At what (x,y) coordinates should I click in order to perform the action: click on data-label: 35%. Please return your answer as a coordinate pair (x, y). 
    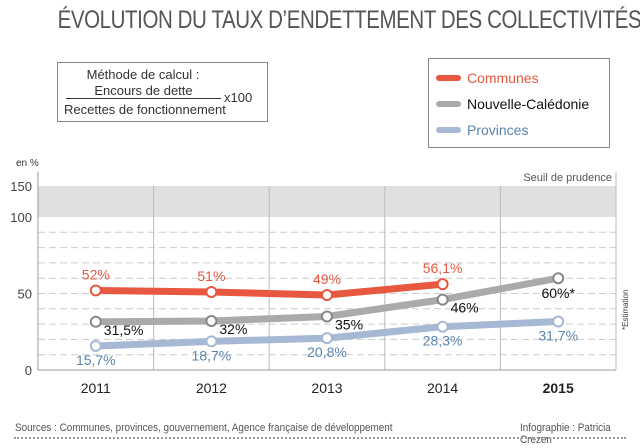
    Looking at the image, I should click on (349, 324).